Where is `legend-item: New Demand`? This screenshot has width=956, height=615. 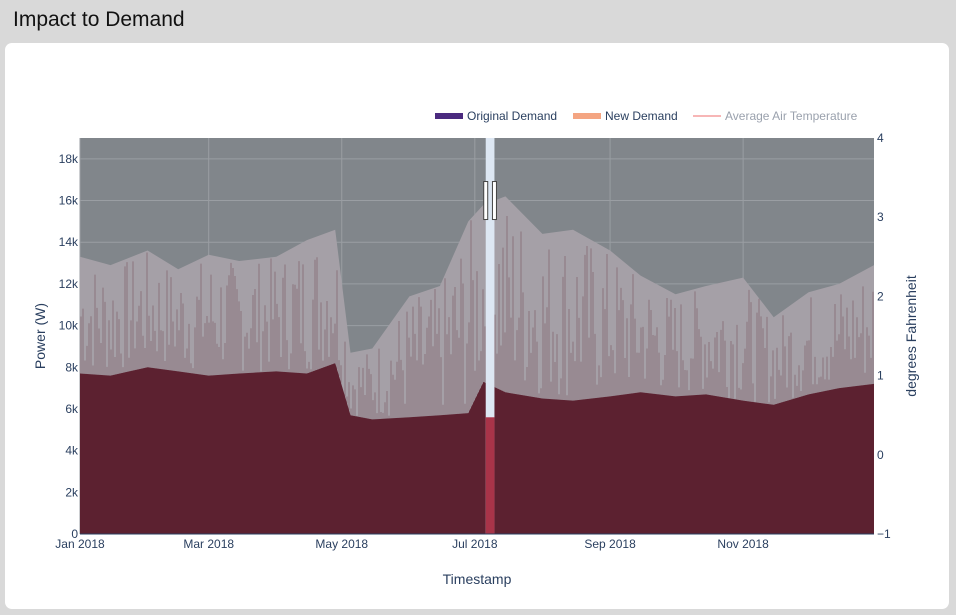 legend-item: New Demand is located at coordinates (625, 116).